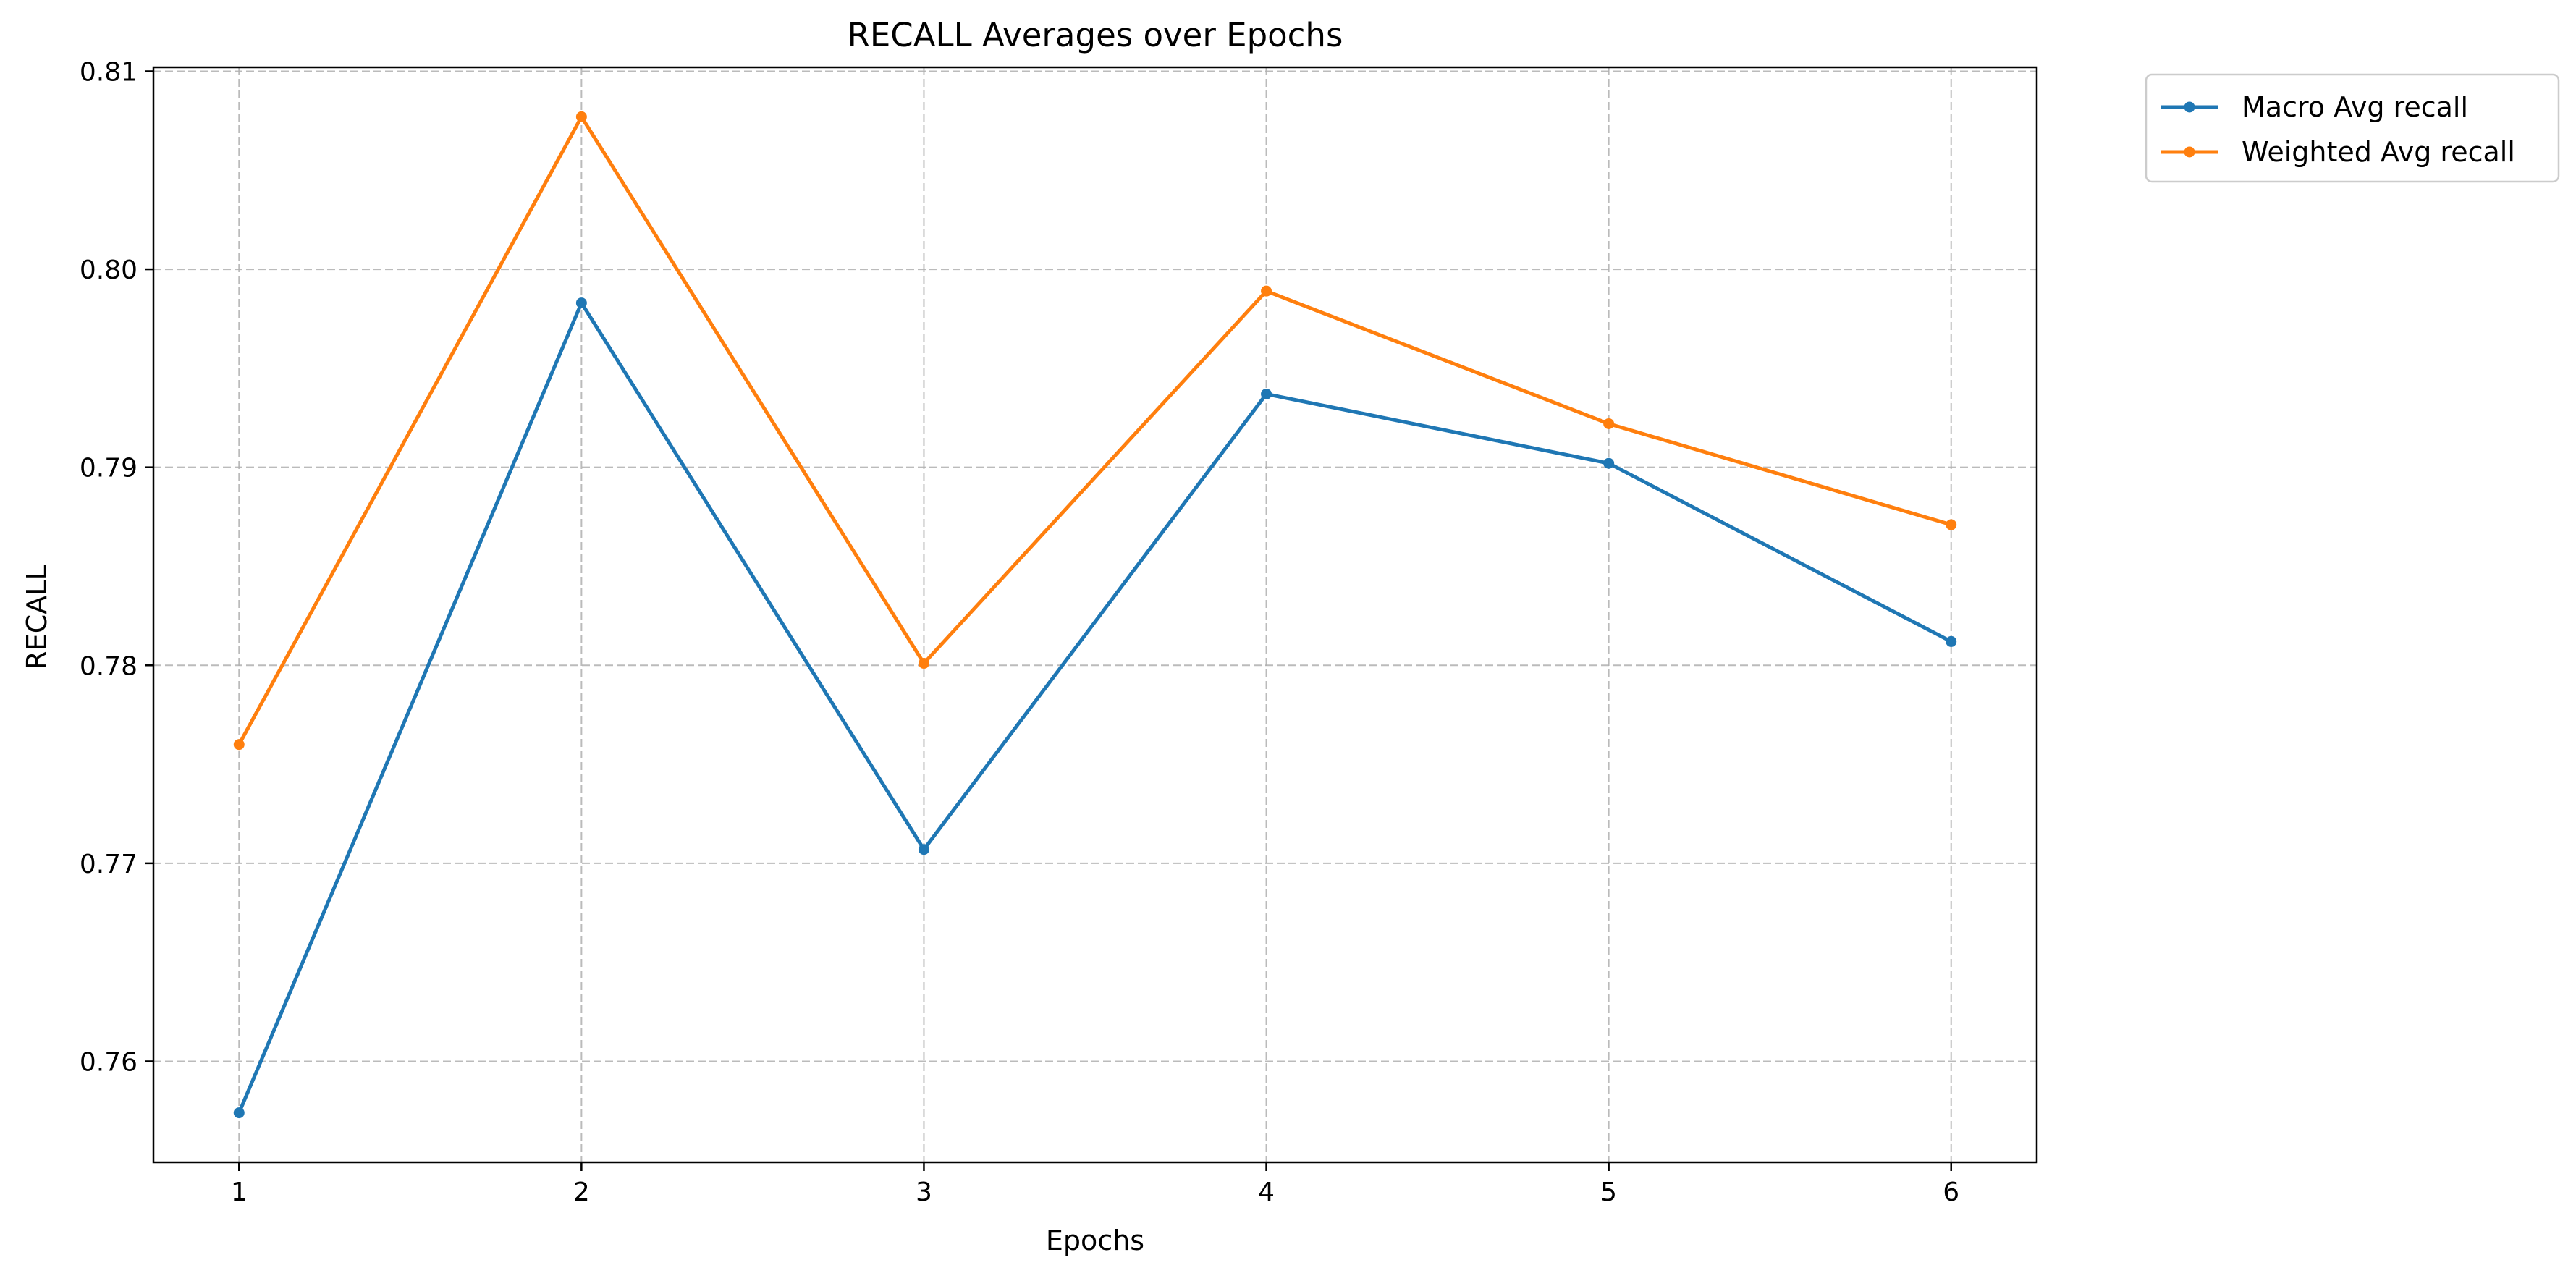 Image resolution: width=2576 pixels, height=1281 pixels. Describe the element at coordinates (239, 1192) in the screenshot. I see `x-tick-label: 1` at that location.